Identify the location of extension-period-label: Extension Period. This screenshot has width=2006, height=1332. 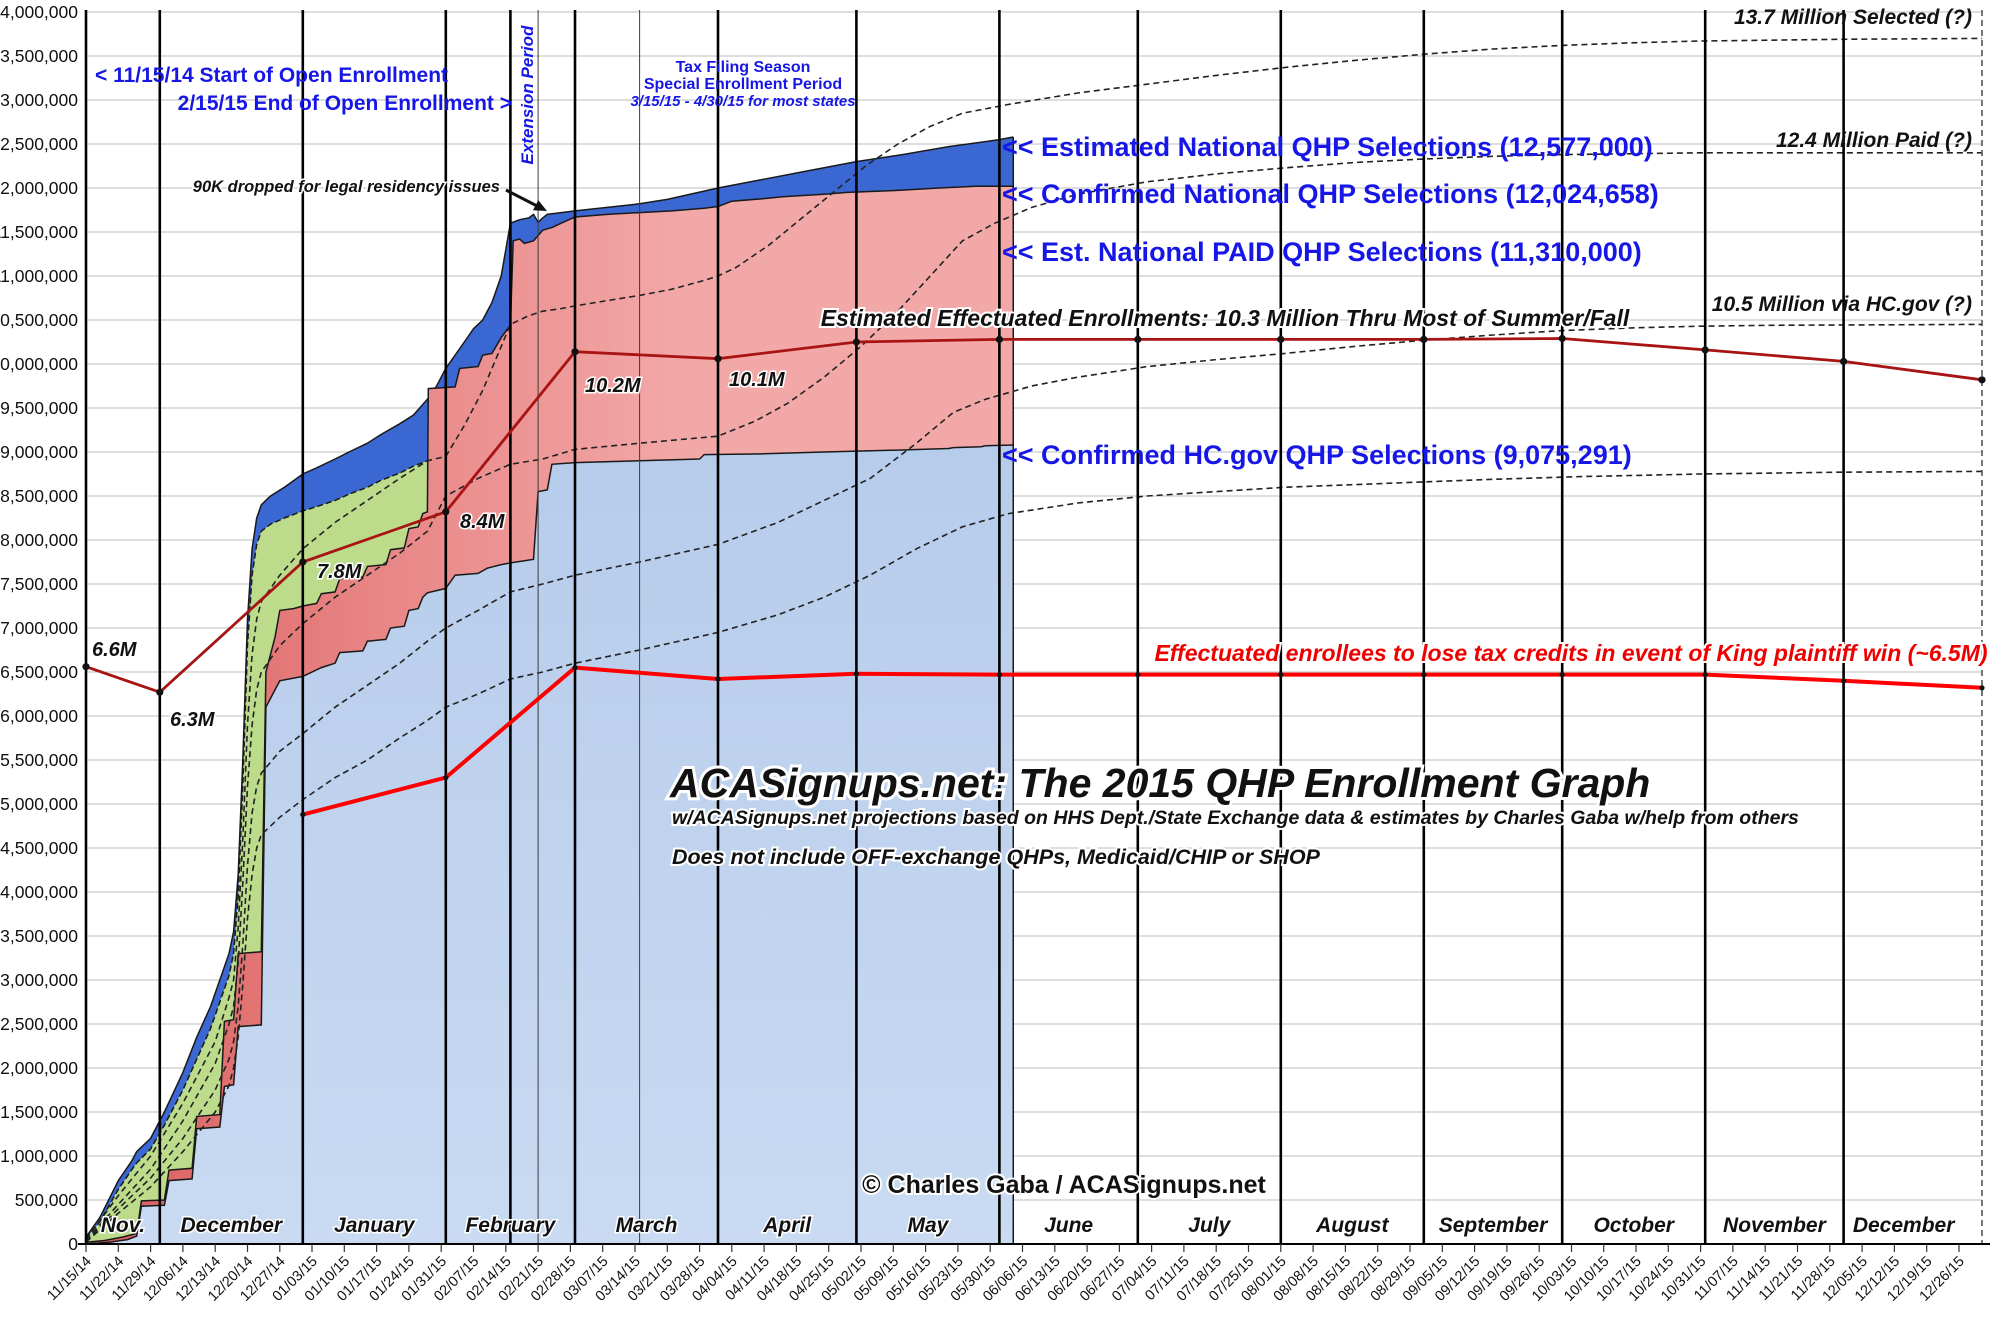
(527, 94).